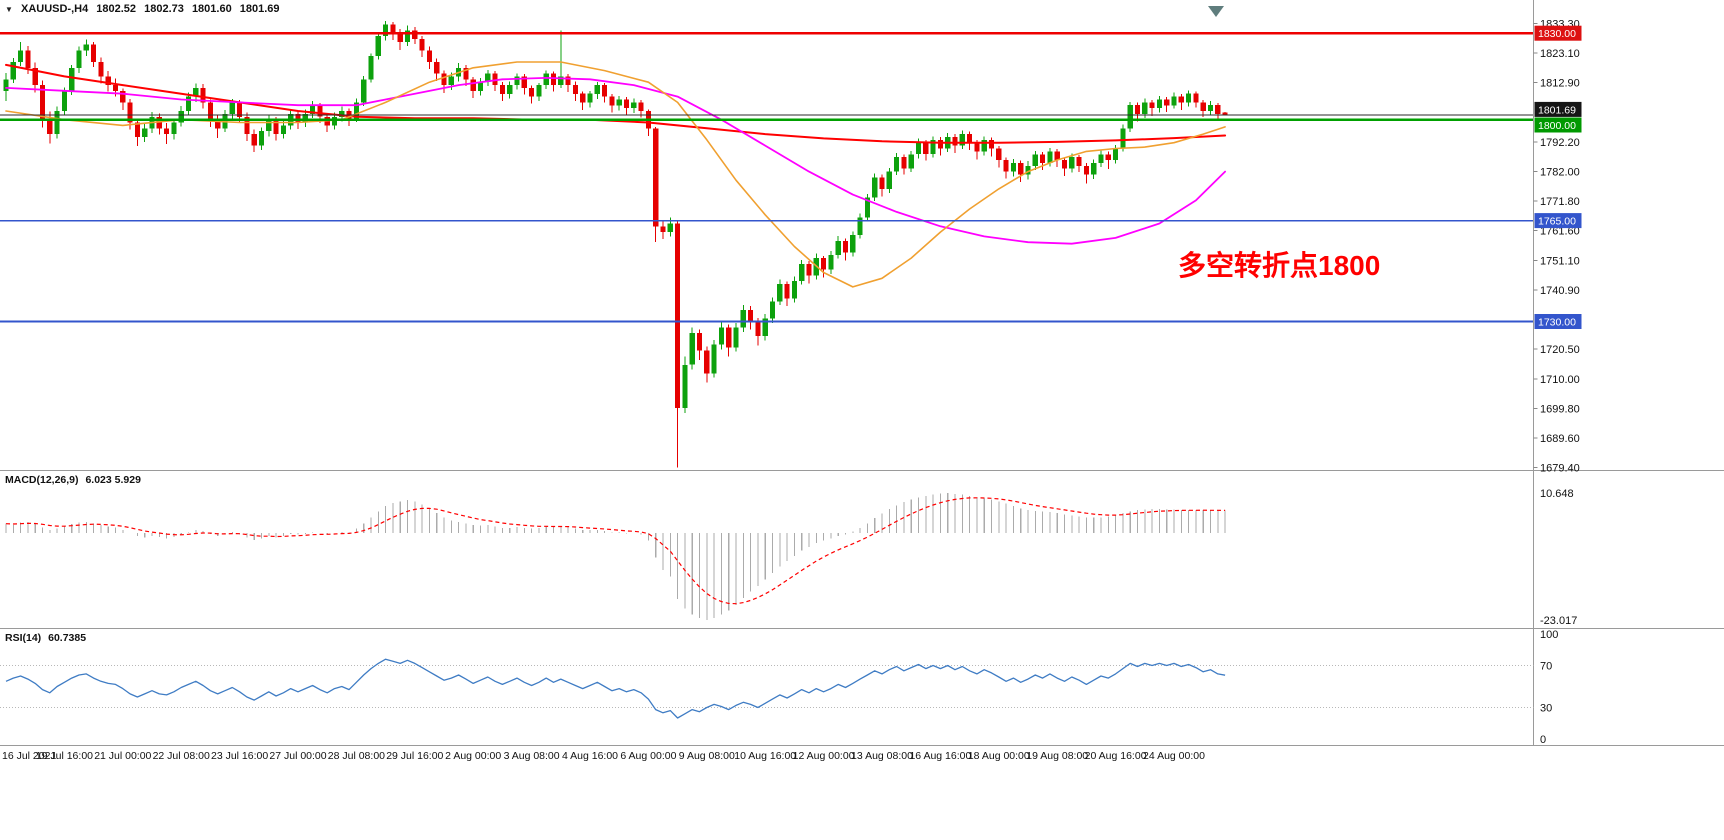 This screenshot has height=840, width=1724. I want to click on price-tick-label: 1823.10, so click(1560, 54).